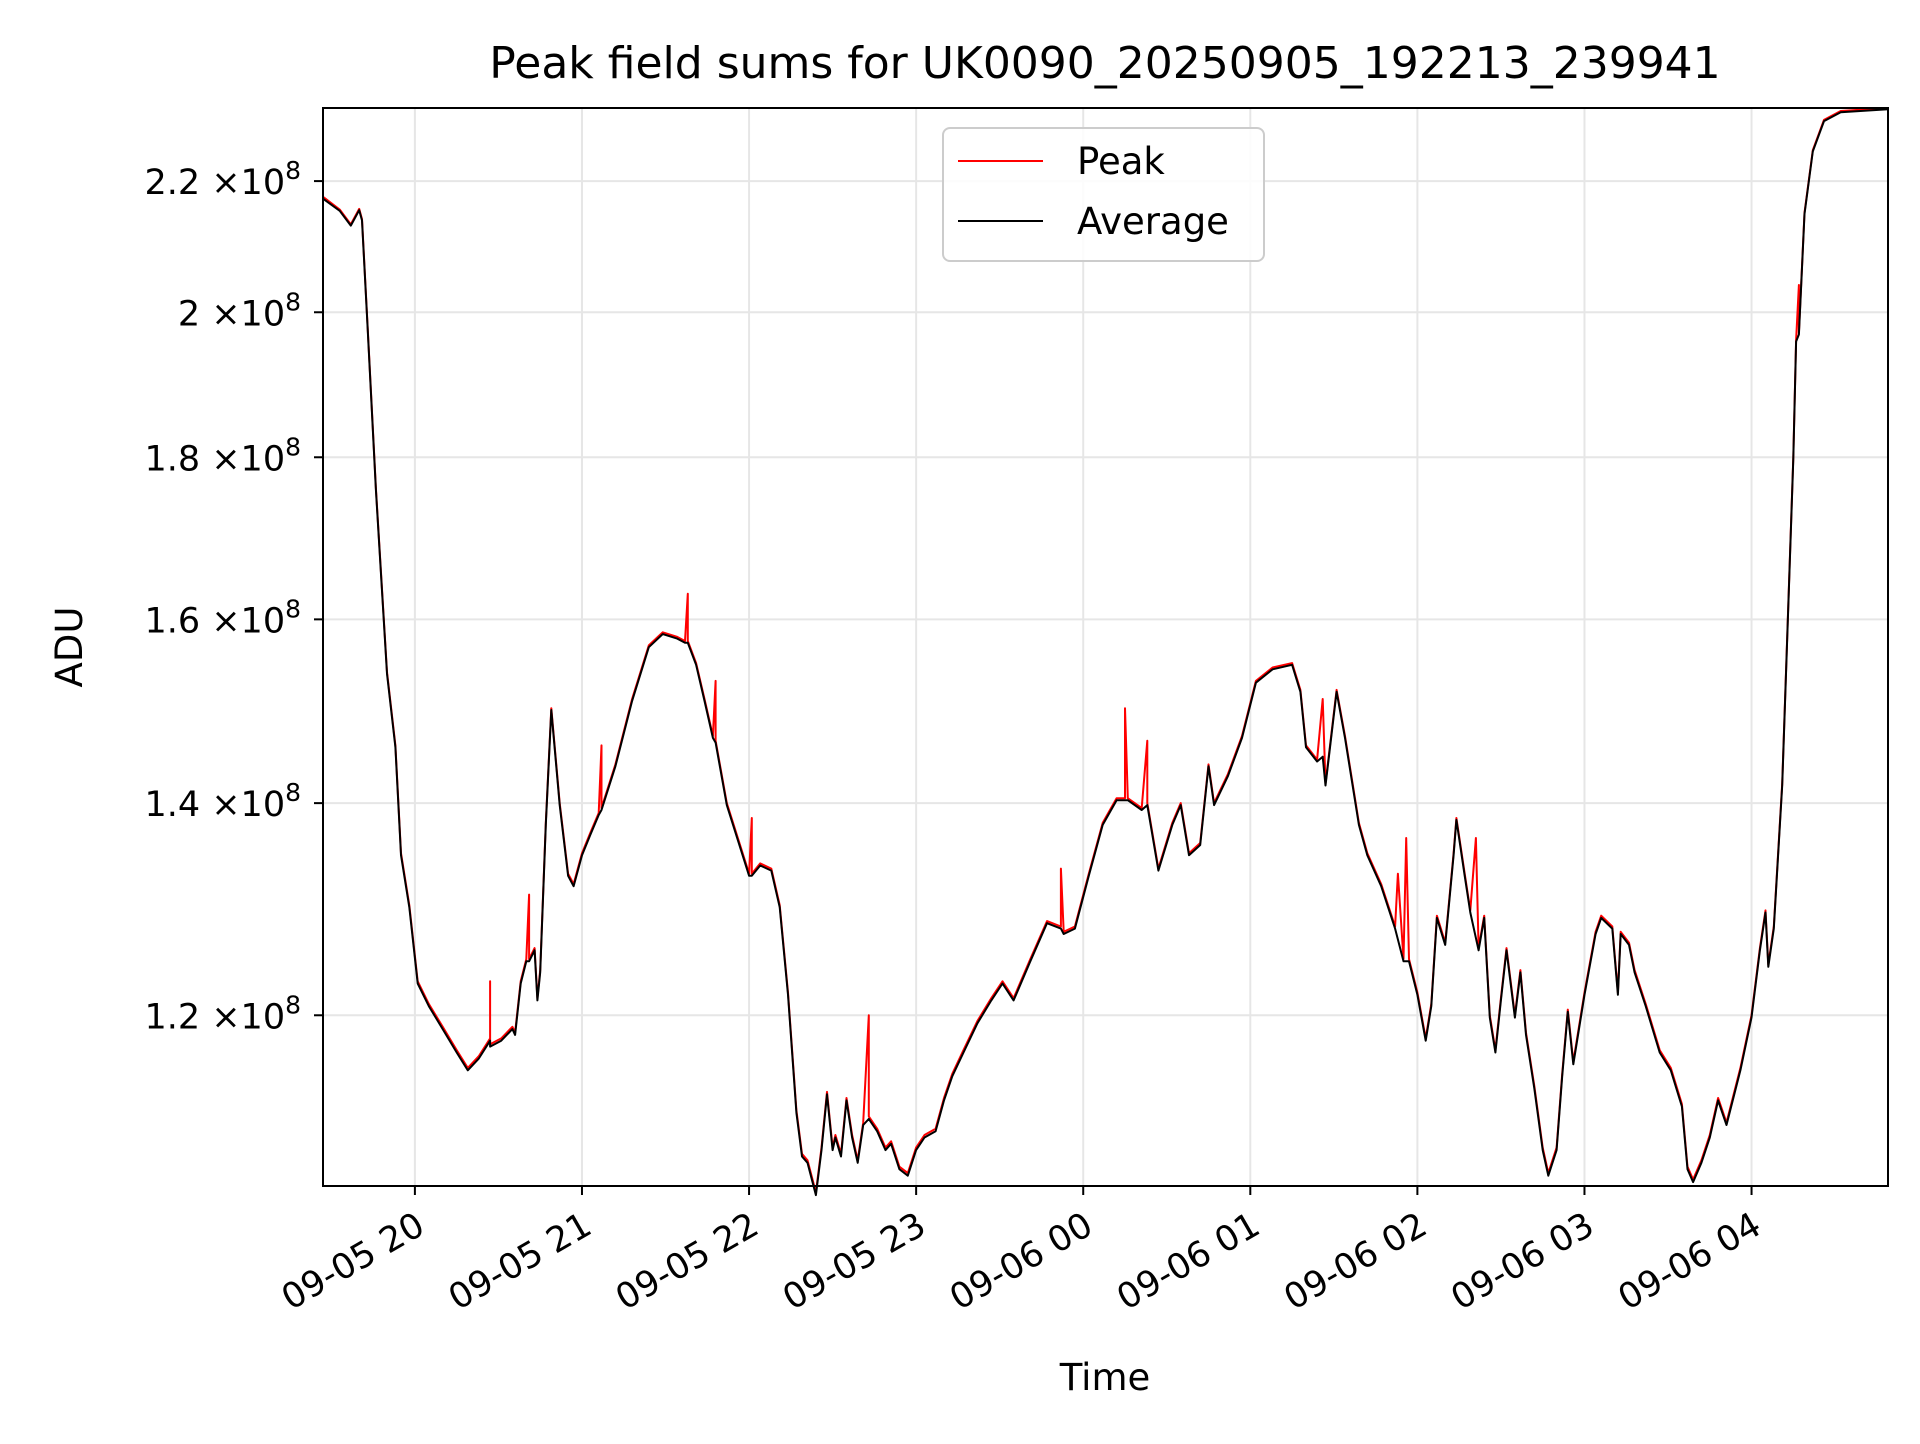  What do you see at coordinates (239, 310) in the screenshot?
I see `y-tick-label: 2 ×108` at bounding box center [239, 310].